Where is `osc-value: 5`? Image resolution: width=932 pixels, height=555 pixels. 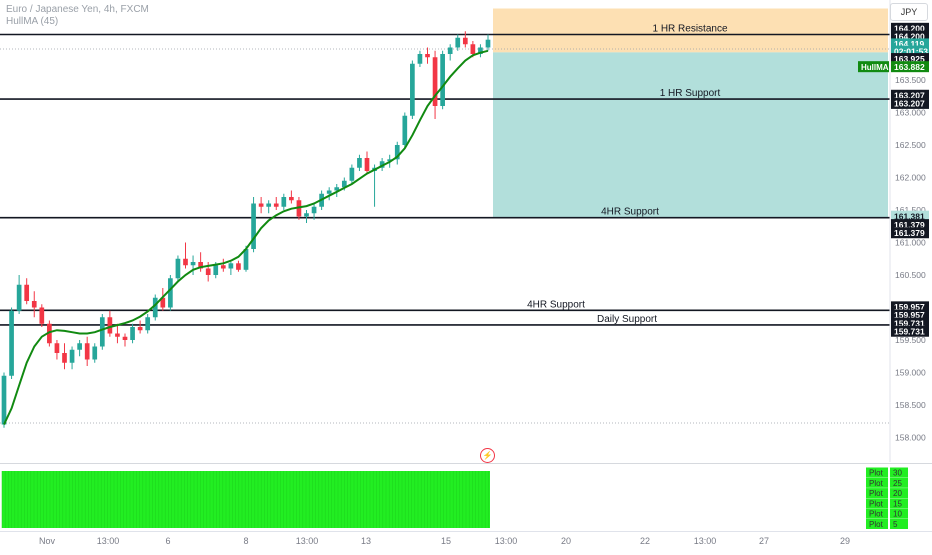
osc-value: 5 is located at coordinates (895, 524).